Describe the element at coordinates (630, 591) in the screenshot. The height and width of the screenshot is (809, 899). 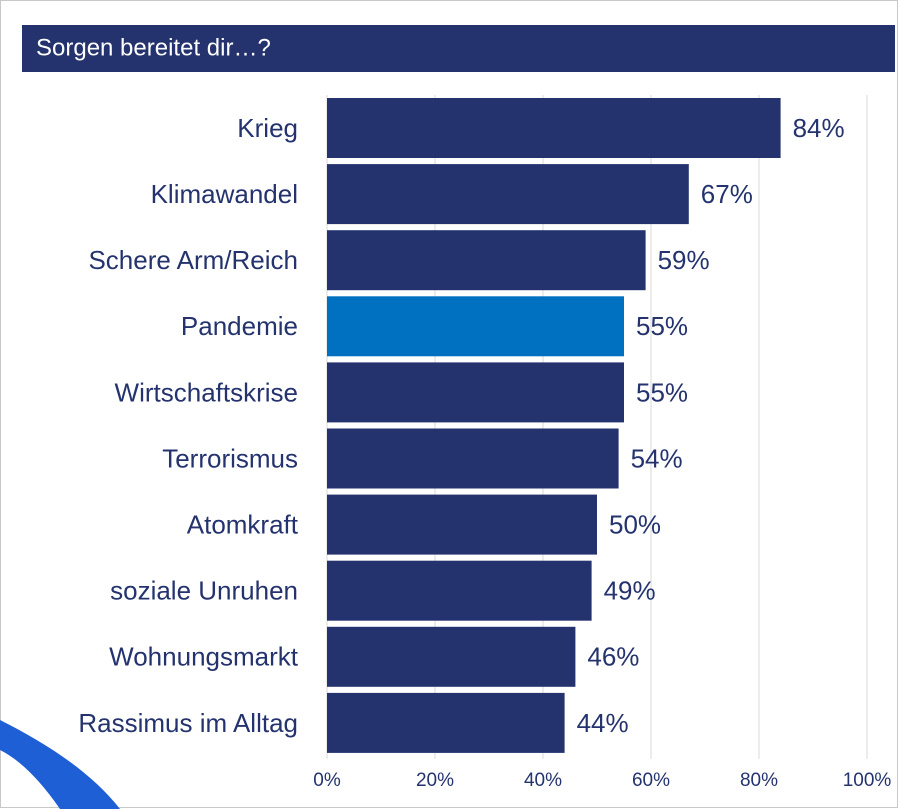
I see `value-label: 49%` at that location.